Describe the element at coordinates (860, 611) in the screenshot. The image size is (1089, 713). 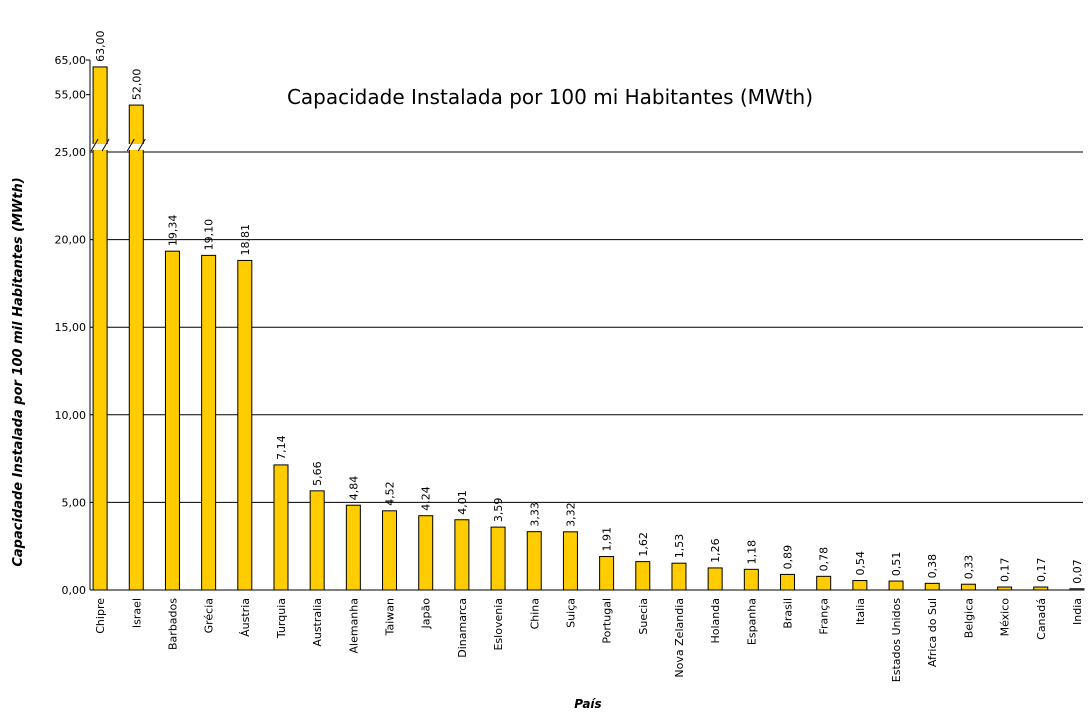
I see `x-tick-label: Italia` at that location.